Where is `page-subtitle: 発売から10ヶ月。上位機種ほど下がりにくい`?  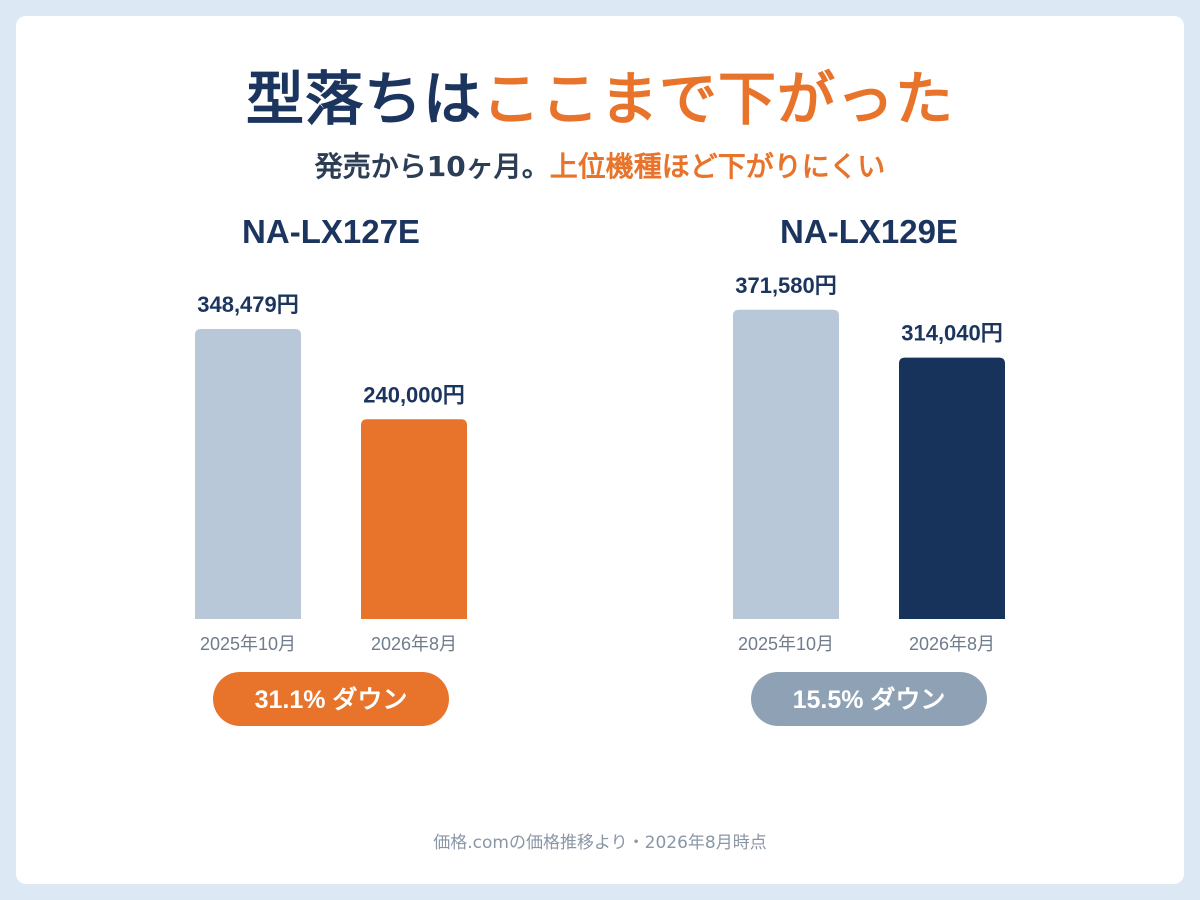
page-subtitle: 発売から10ヶ月。上位機種ほど下がりにくい is located at coordinates (600, 165).